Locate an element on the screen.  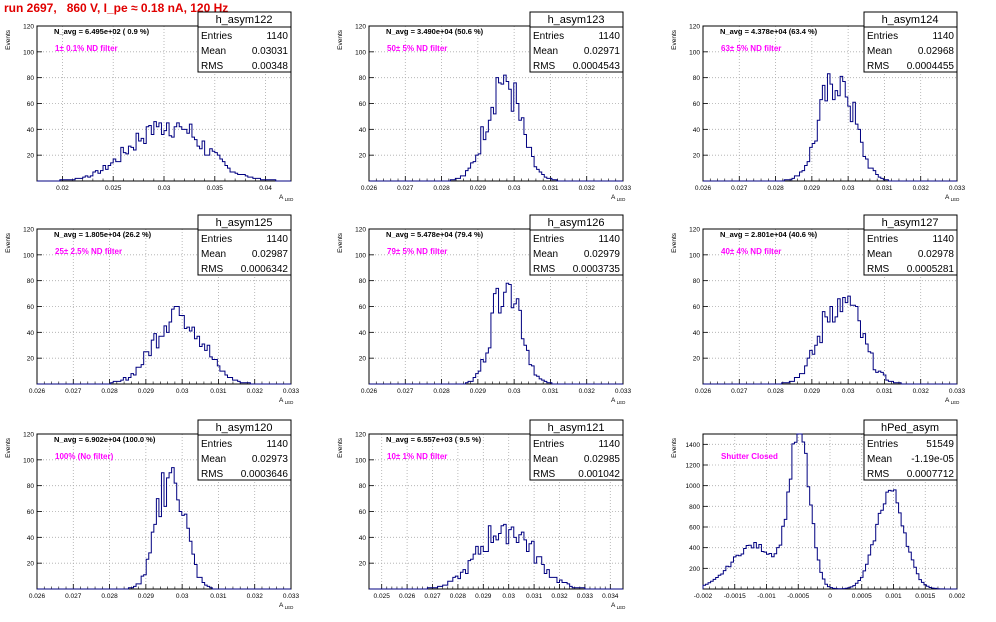
n-avg-label: N_avg = 6.495e+02 ( 0.9 %) is located at coordinates (102, 31).